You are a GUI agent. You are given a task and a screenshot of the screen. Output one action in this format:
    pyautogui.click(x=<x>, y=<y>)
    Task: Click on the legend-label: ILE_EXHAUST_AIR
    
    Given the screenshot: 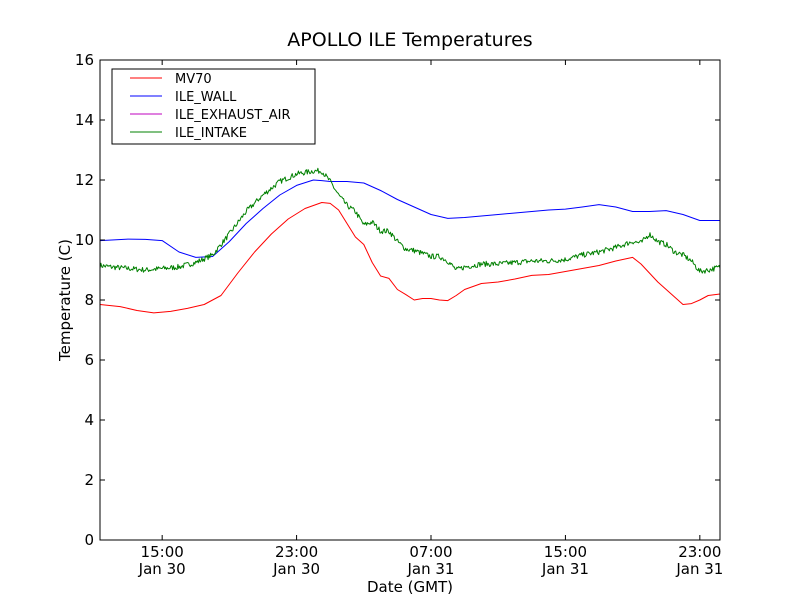 What is the action you would take?
    pyautogui.click(x=233, y=115)
    